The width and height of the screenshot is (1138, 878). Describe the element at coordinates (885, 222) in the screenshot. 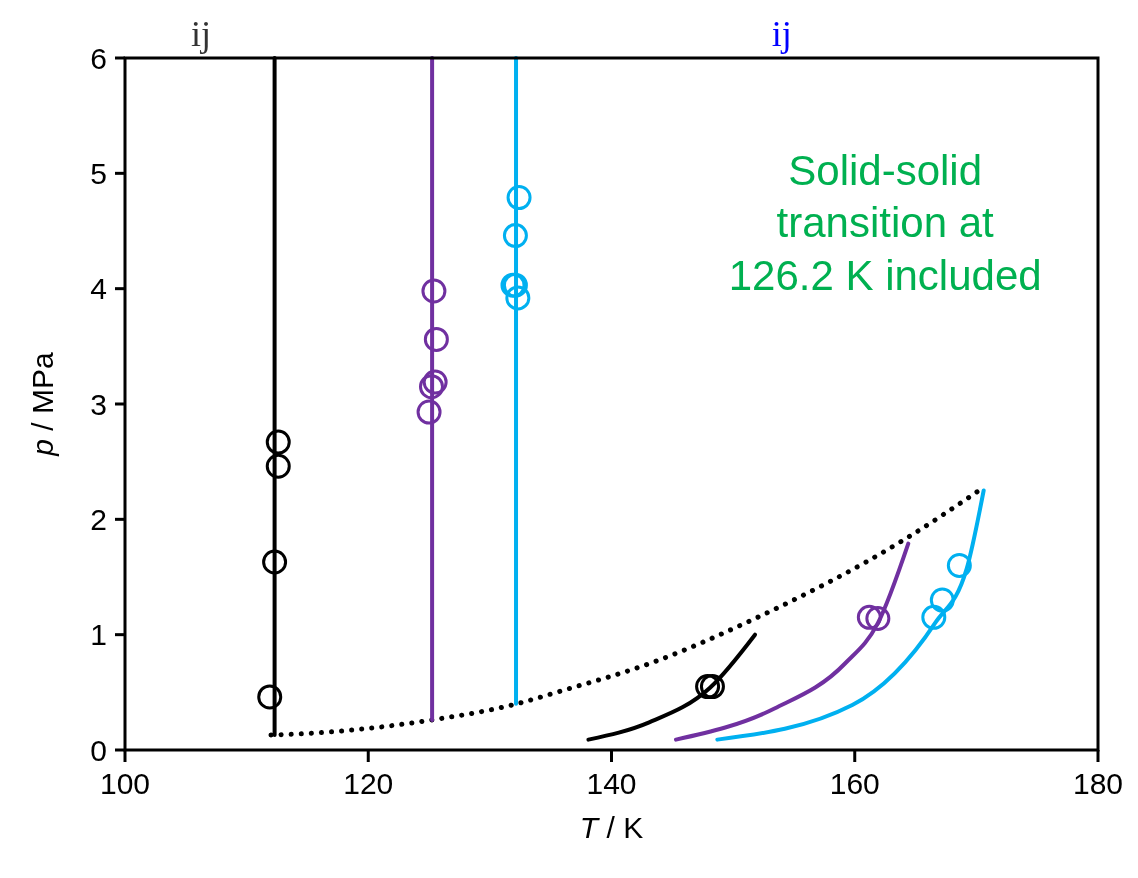

I see `annotation: Solid-solid transition at 126.2 K included` at that location.